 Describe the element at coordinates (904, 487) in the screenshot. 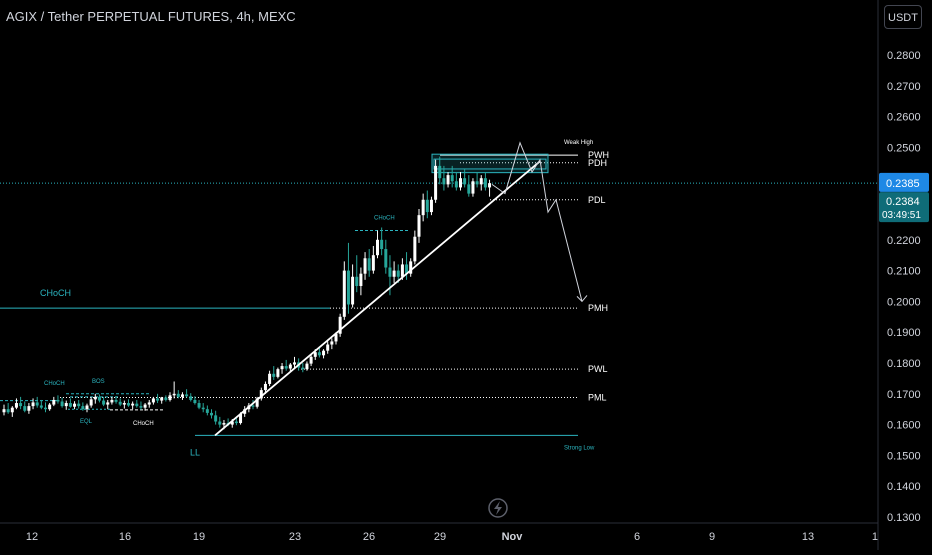

I see `price-tick-label: 0.1400` at that location.